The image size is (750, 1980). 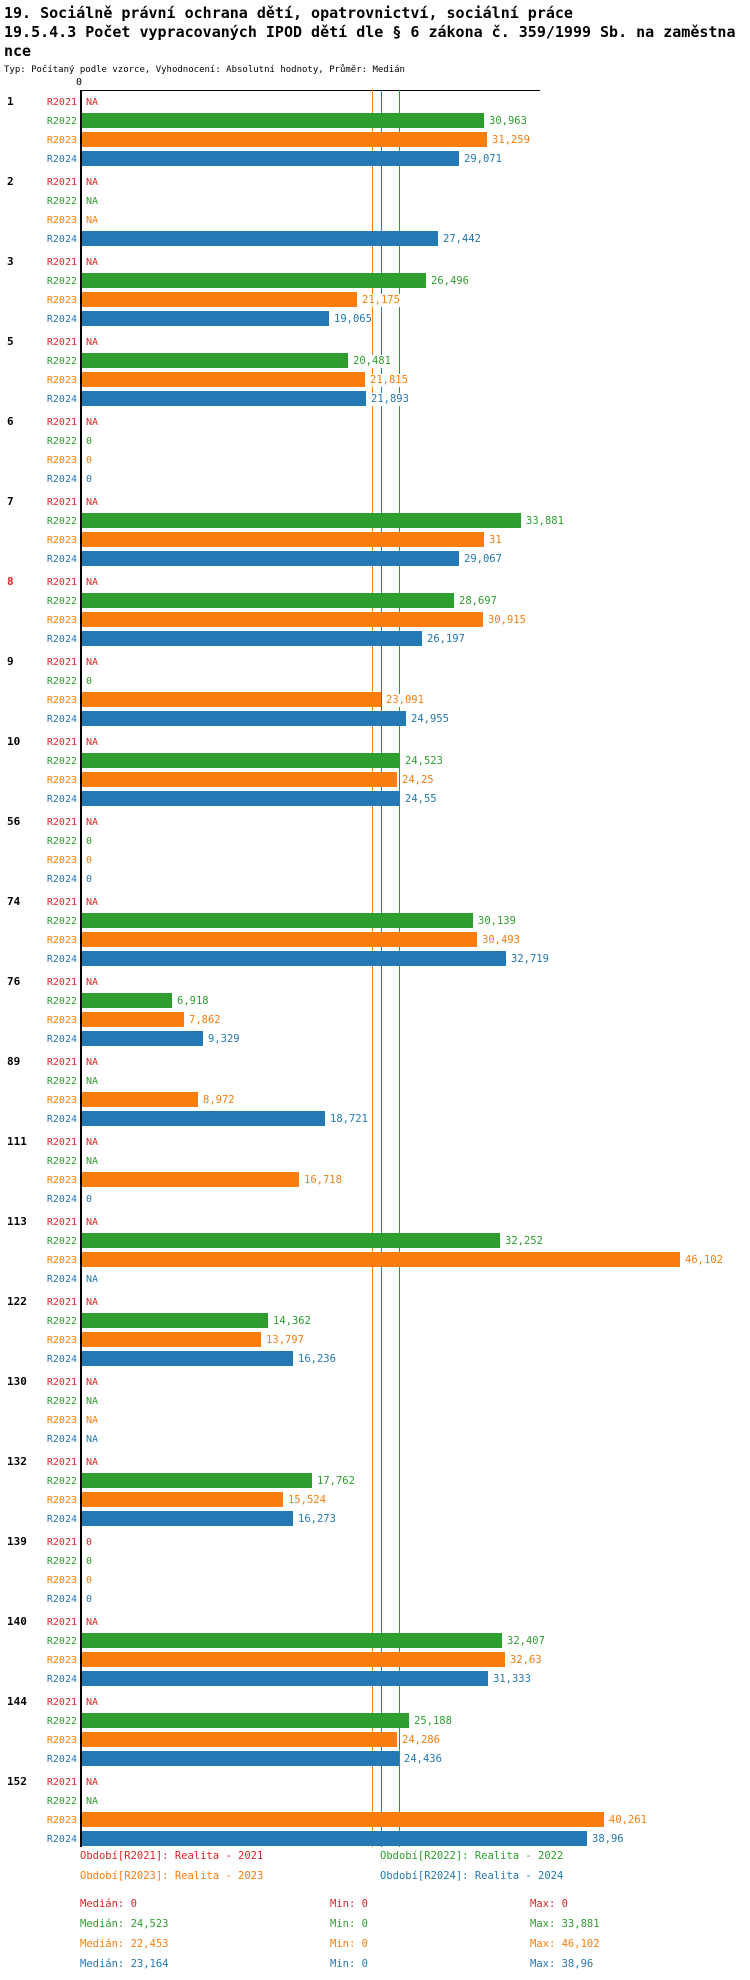 I want to click on bar-value-label: 7,862, so click(x=205, y=1020).